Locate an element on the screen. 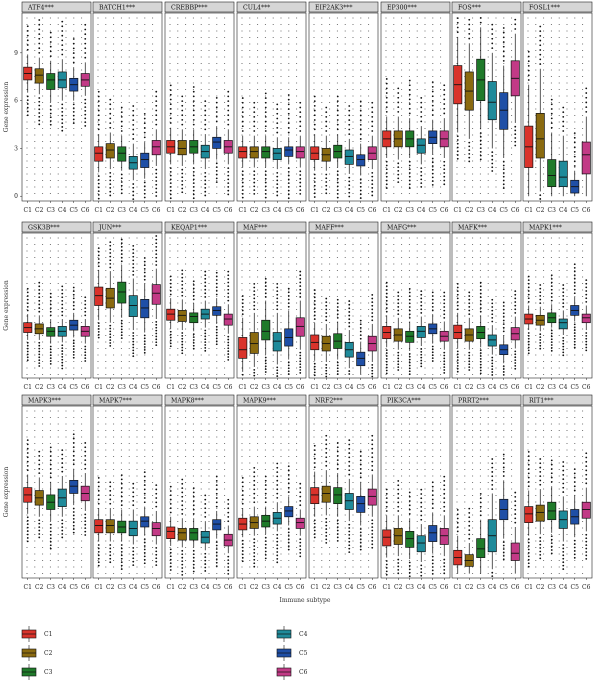 The height and width of the screenshot is (690, 594). panel-title: FOS*** is located at coordinates (469, 8).